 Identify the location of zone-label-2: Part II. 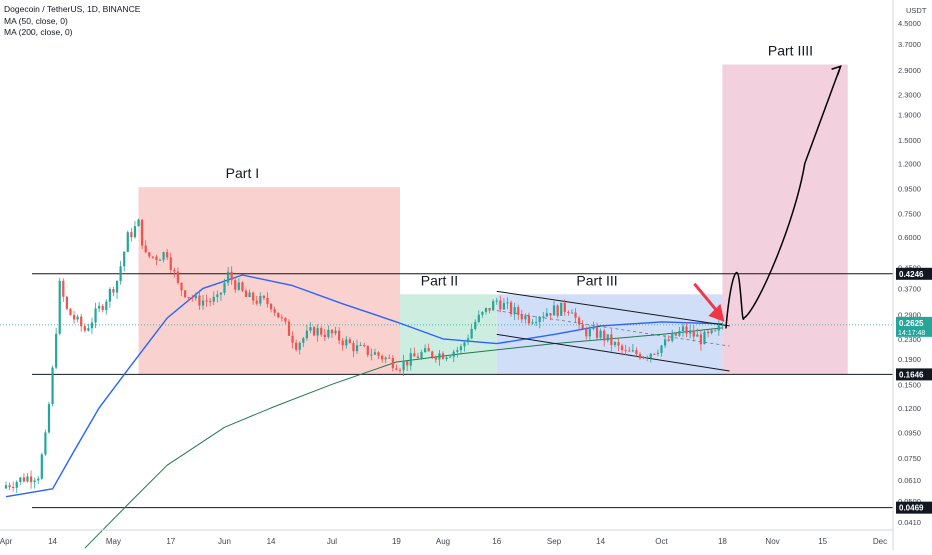
(439, 280).